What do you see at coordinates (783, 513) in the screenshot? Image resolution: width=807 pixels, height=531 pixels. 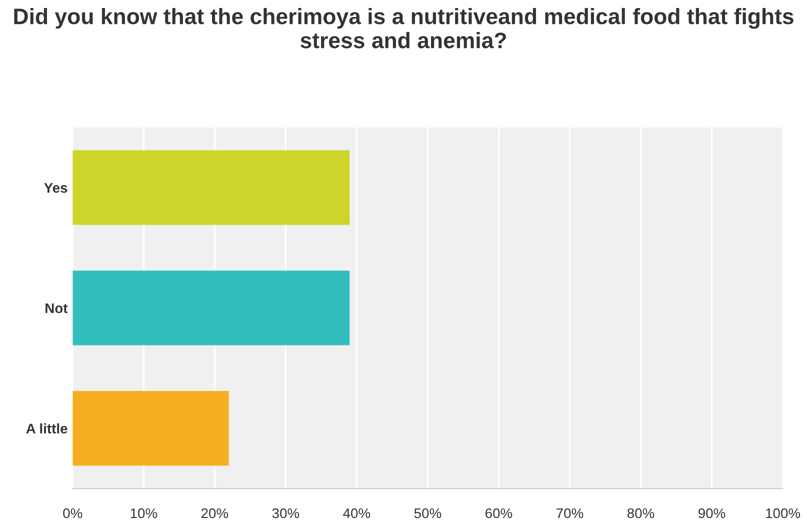 I see `x-tick-label: 100%` at bounding box center [783, 513].